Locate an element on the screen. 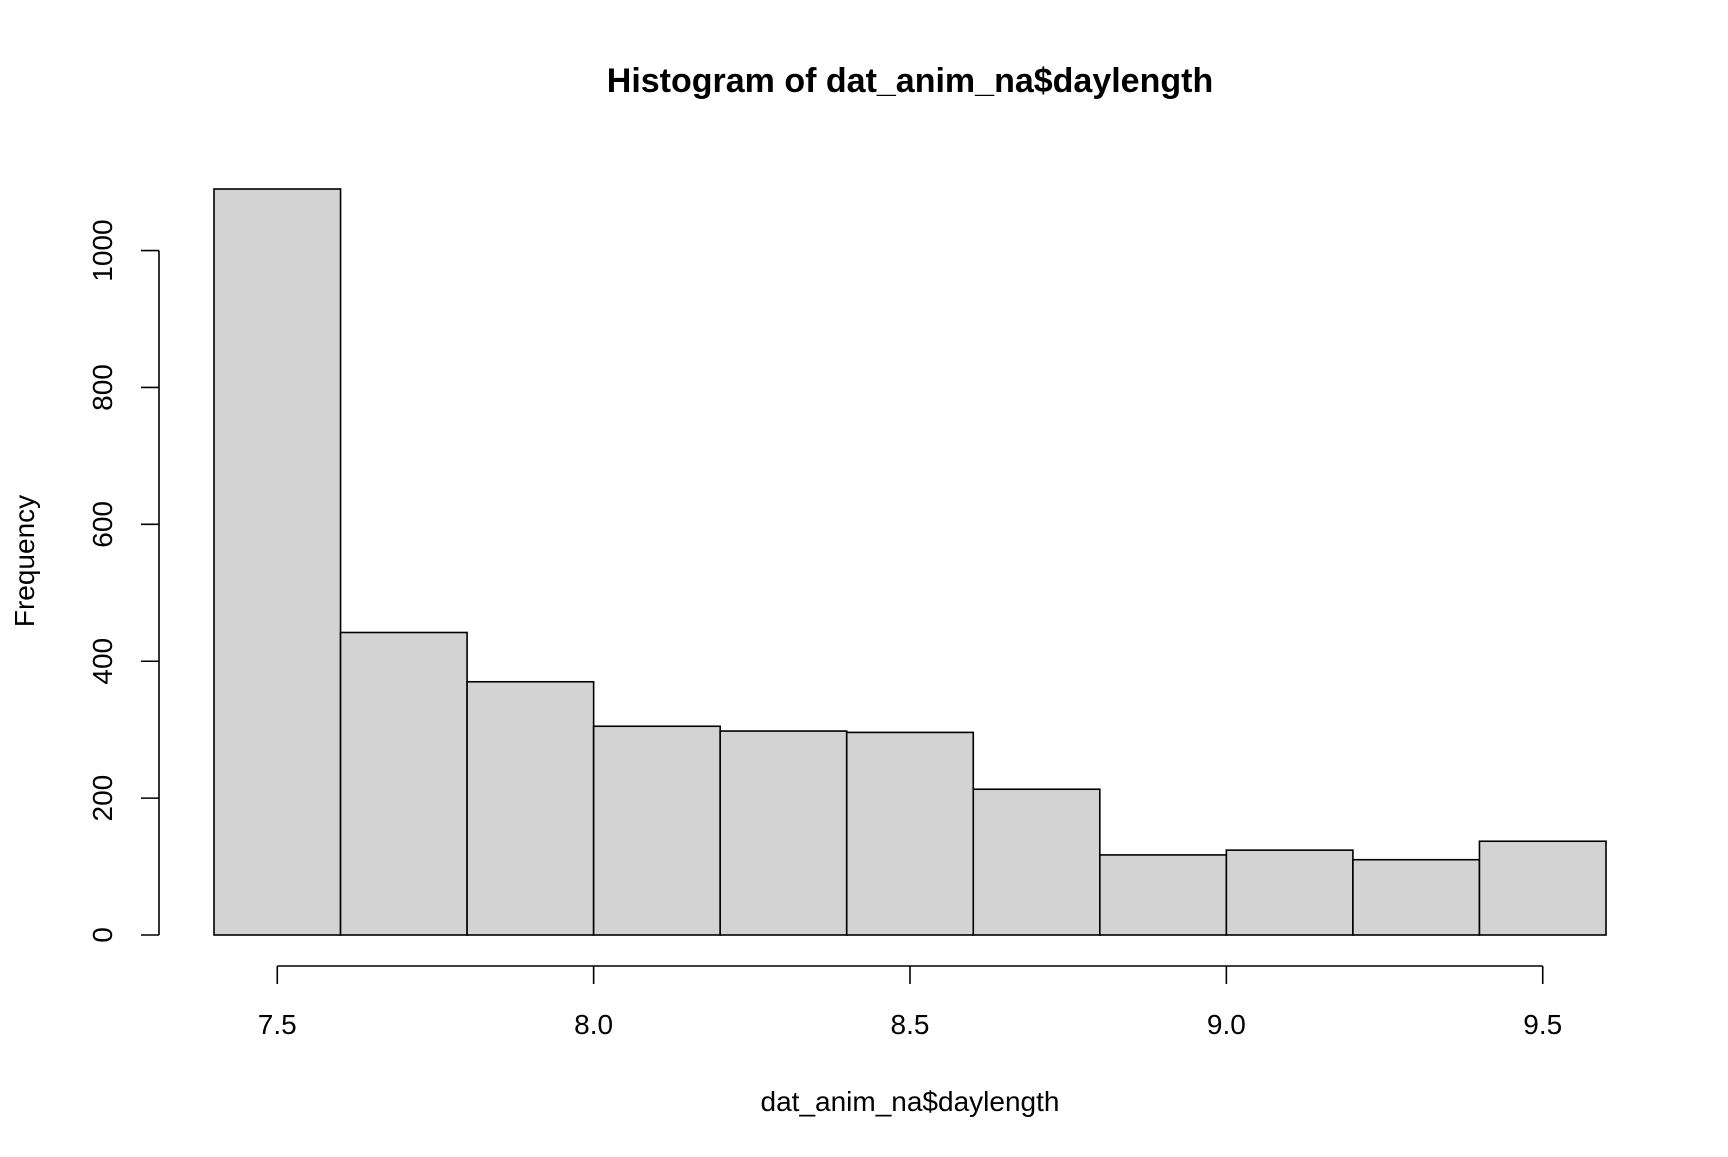  x-tick-label: 9.0 is located at coordinates (1226, 1024).